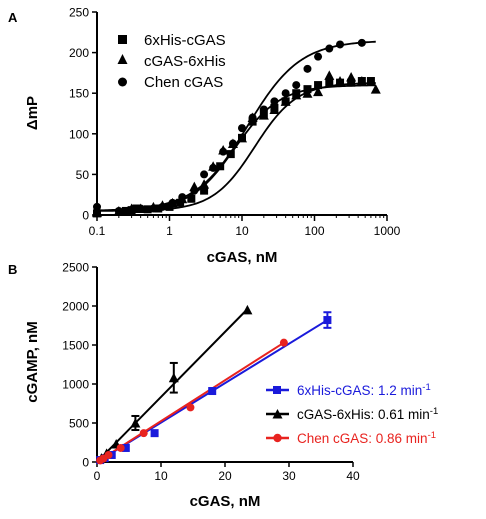 Image resolution: width=486 pixels, height=519 pixels. I want to click on x-tick-label: 0.1, so click(97, 231).